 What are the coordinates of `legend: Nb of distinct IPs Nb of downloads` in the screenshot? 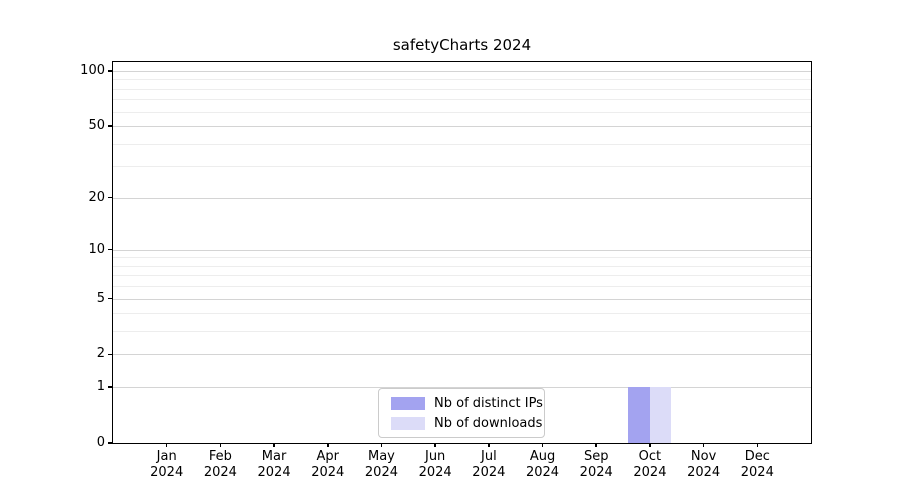 It's located at (461, 413).